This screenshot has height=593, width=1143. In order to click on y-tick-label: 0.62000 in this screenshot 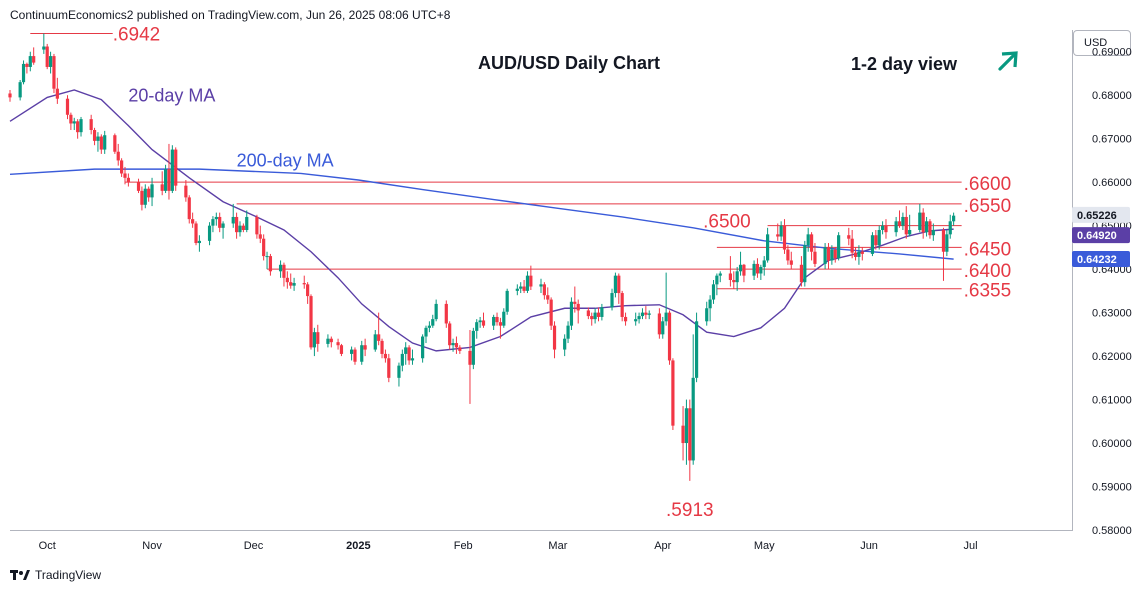, I will do `click(1112, 357)`.